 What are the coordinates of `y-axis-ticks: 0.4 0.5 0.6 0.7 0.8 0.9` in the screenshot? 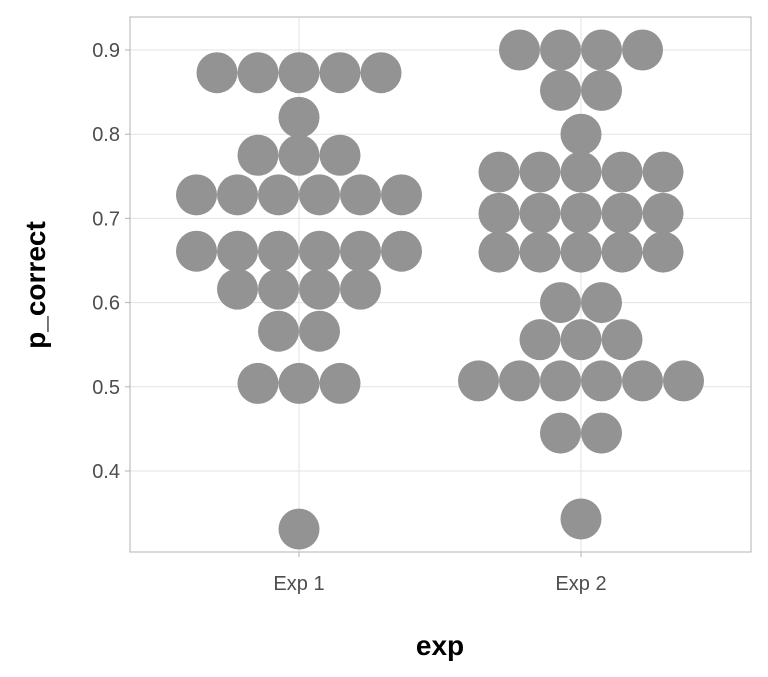 It's located at (111, 261).